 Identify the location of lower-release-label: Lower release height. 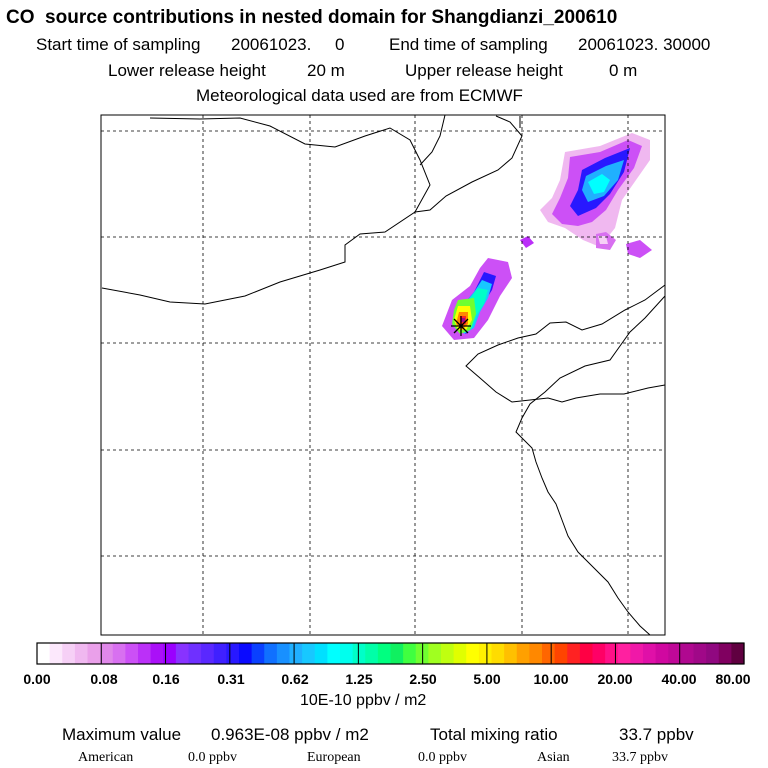
(187, 70).